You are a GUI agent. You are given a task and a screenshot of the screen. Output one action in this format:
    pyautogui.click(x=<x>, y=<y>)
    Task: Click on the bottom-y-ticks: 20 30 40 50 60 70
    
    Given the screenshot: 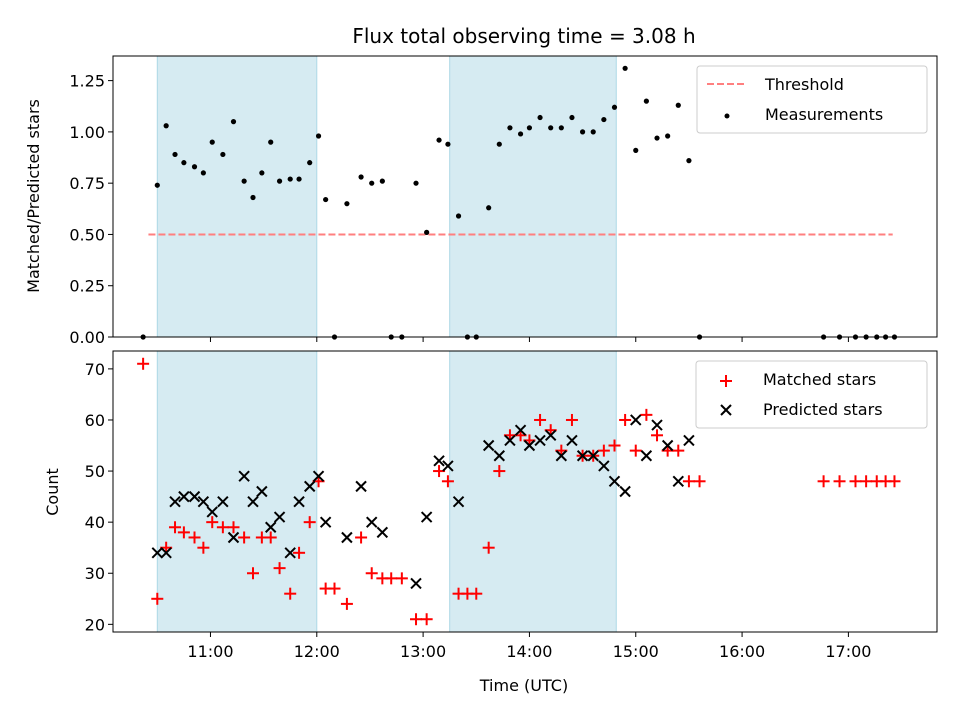 What is the action you would take?
    pyautogui.click(x=99, y=497)
    